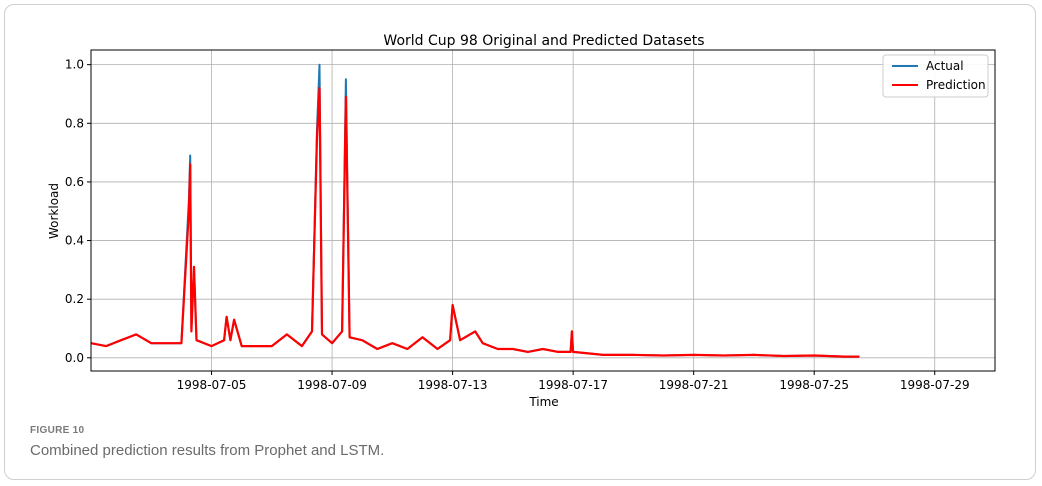 This screenshot has height=486, width=1042. What do you see at coordinates (935, 76) in the screenshot?
I see `chart-legend: Actual Prediction` at bounding box center [935, 76].